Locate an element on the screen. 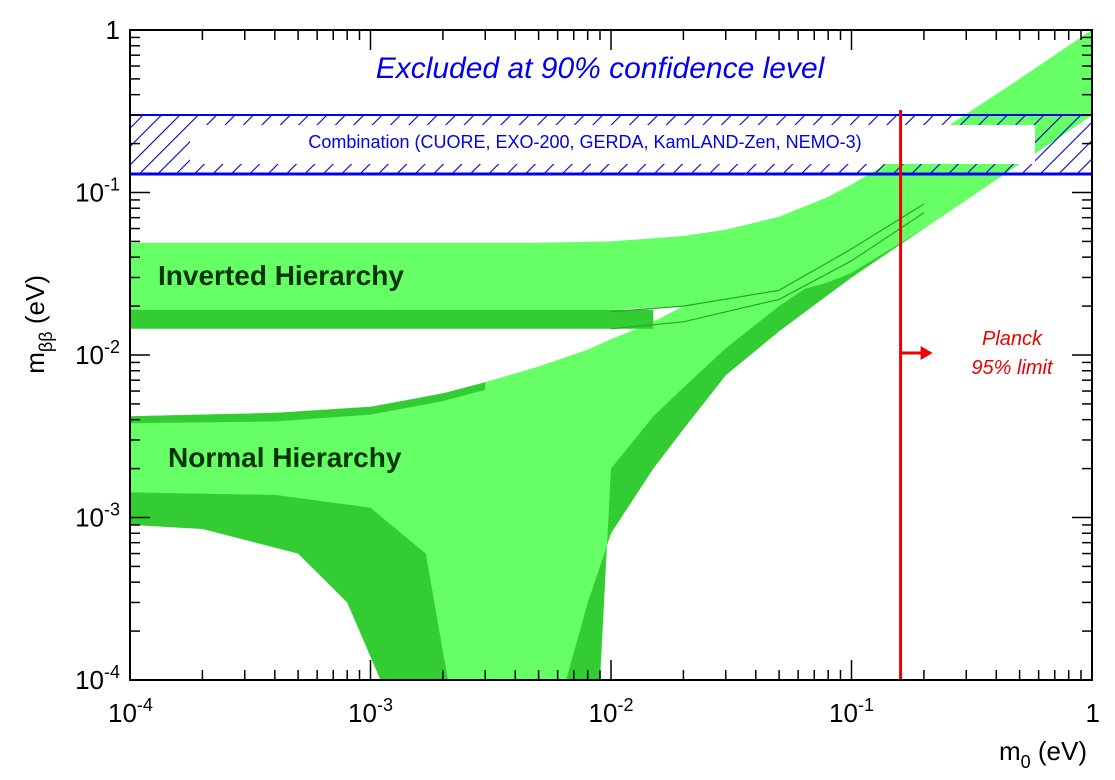  y-axis-title-sub: ββ is located at coordinates (46, 341).